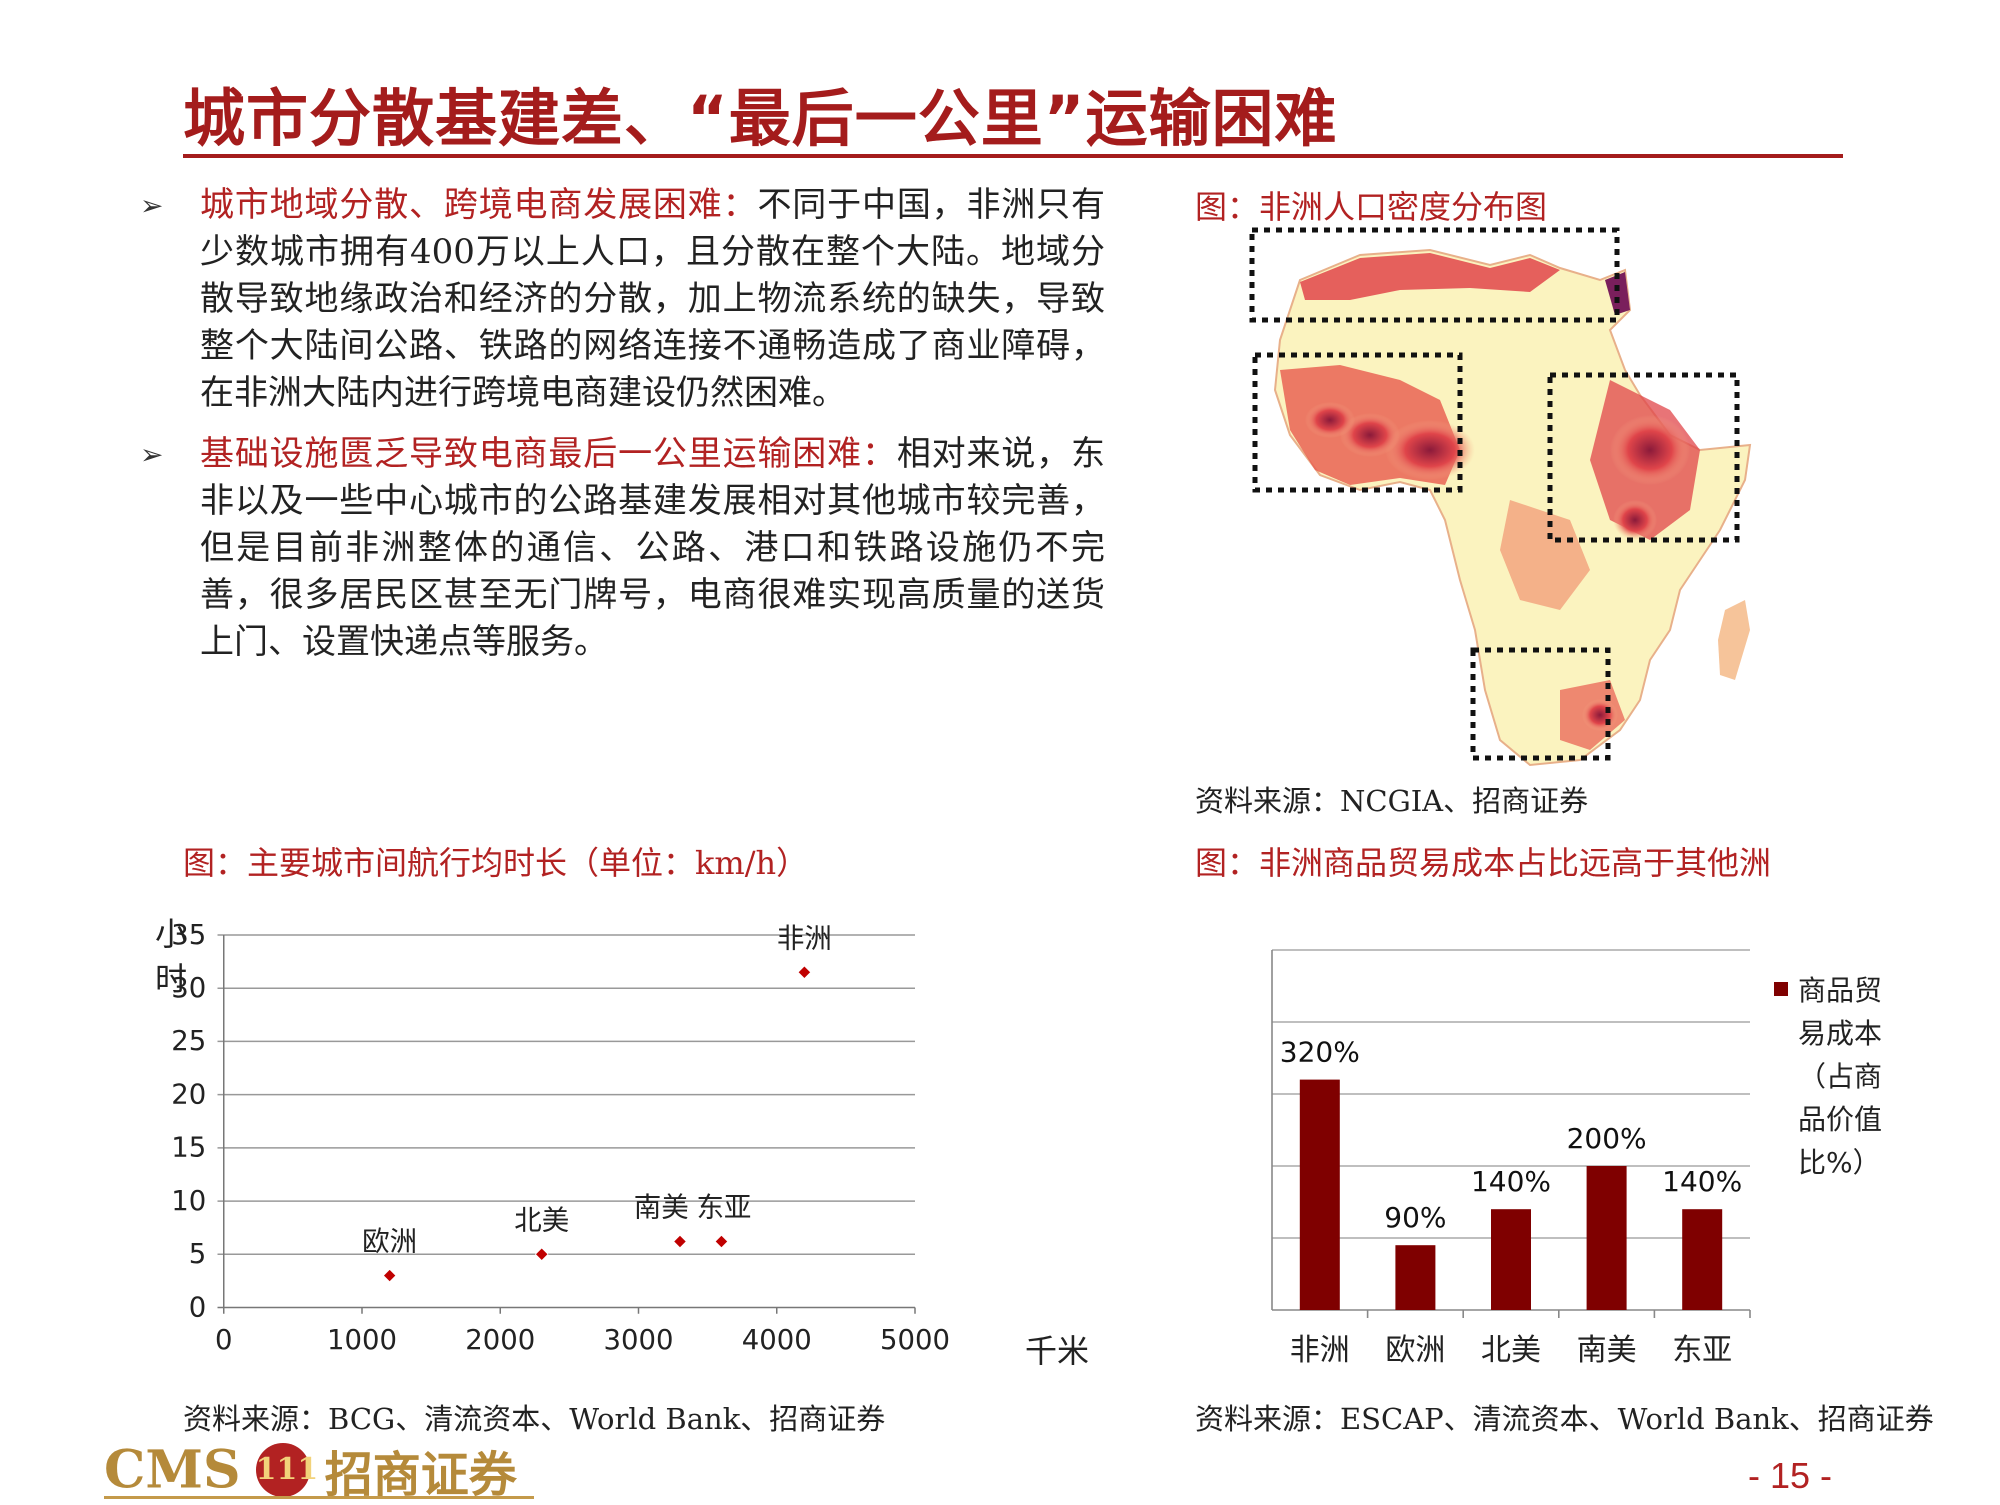 The width and height of the screenshot is (2000, 1505). Describe the element at coordinates (496, 863) in the screenshot. I see `scatter-caption: 图：主要城市间航行均时长（单位：km/h）` at that location.